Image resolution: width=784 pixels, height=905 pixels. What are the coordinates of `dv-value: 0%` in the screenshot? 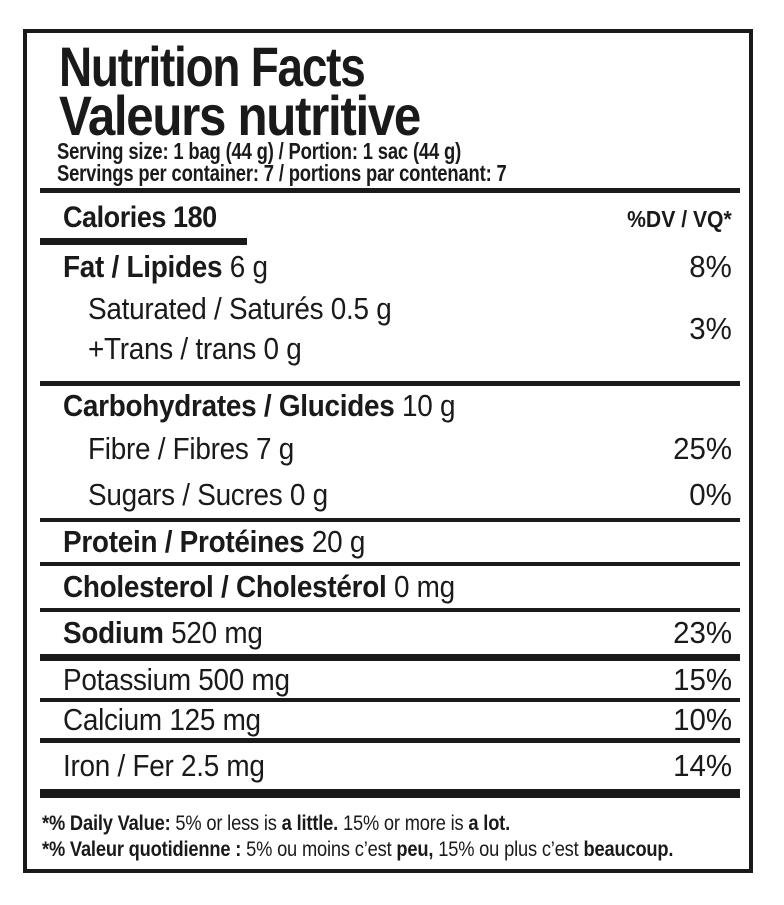 It's located at (710, 494).